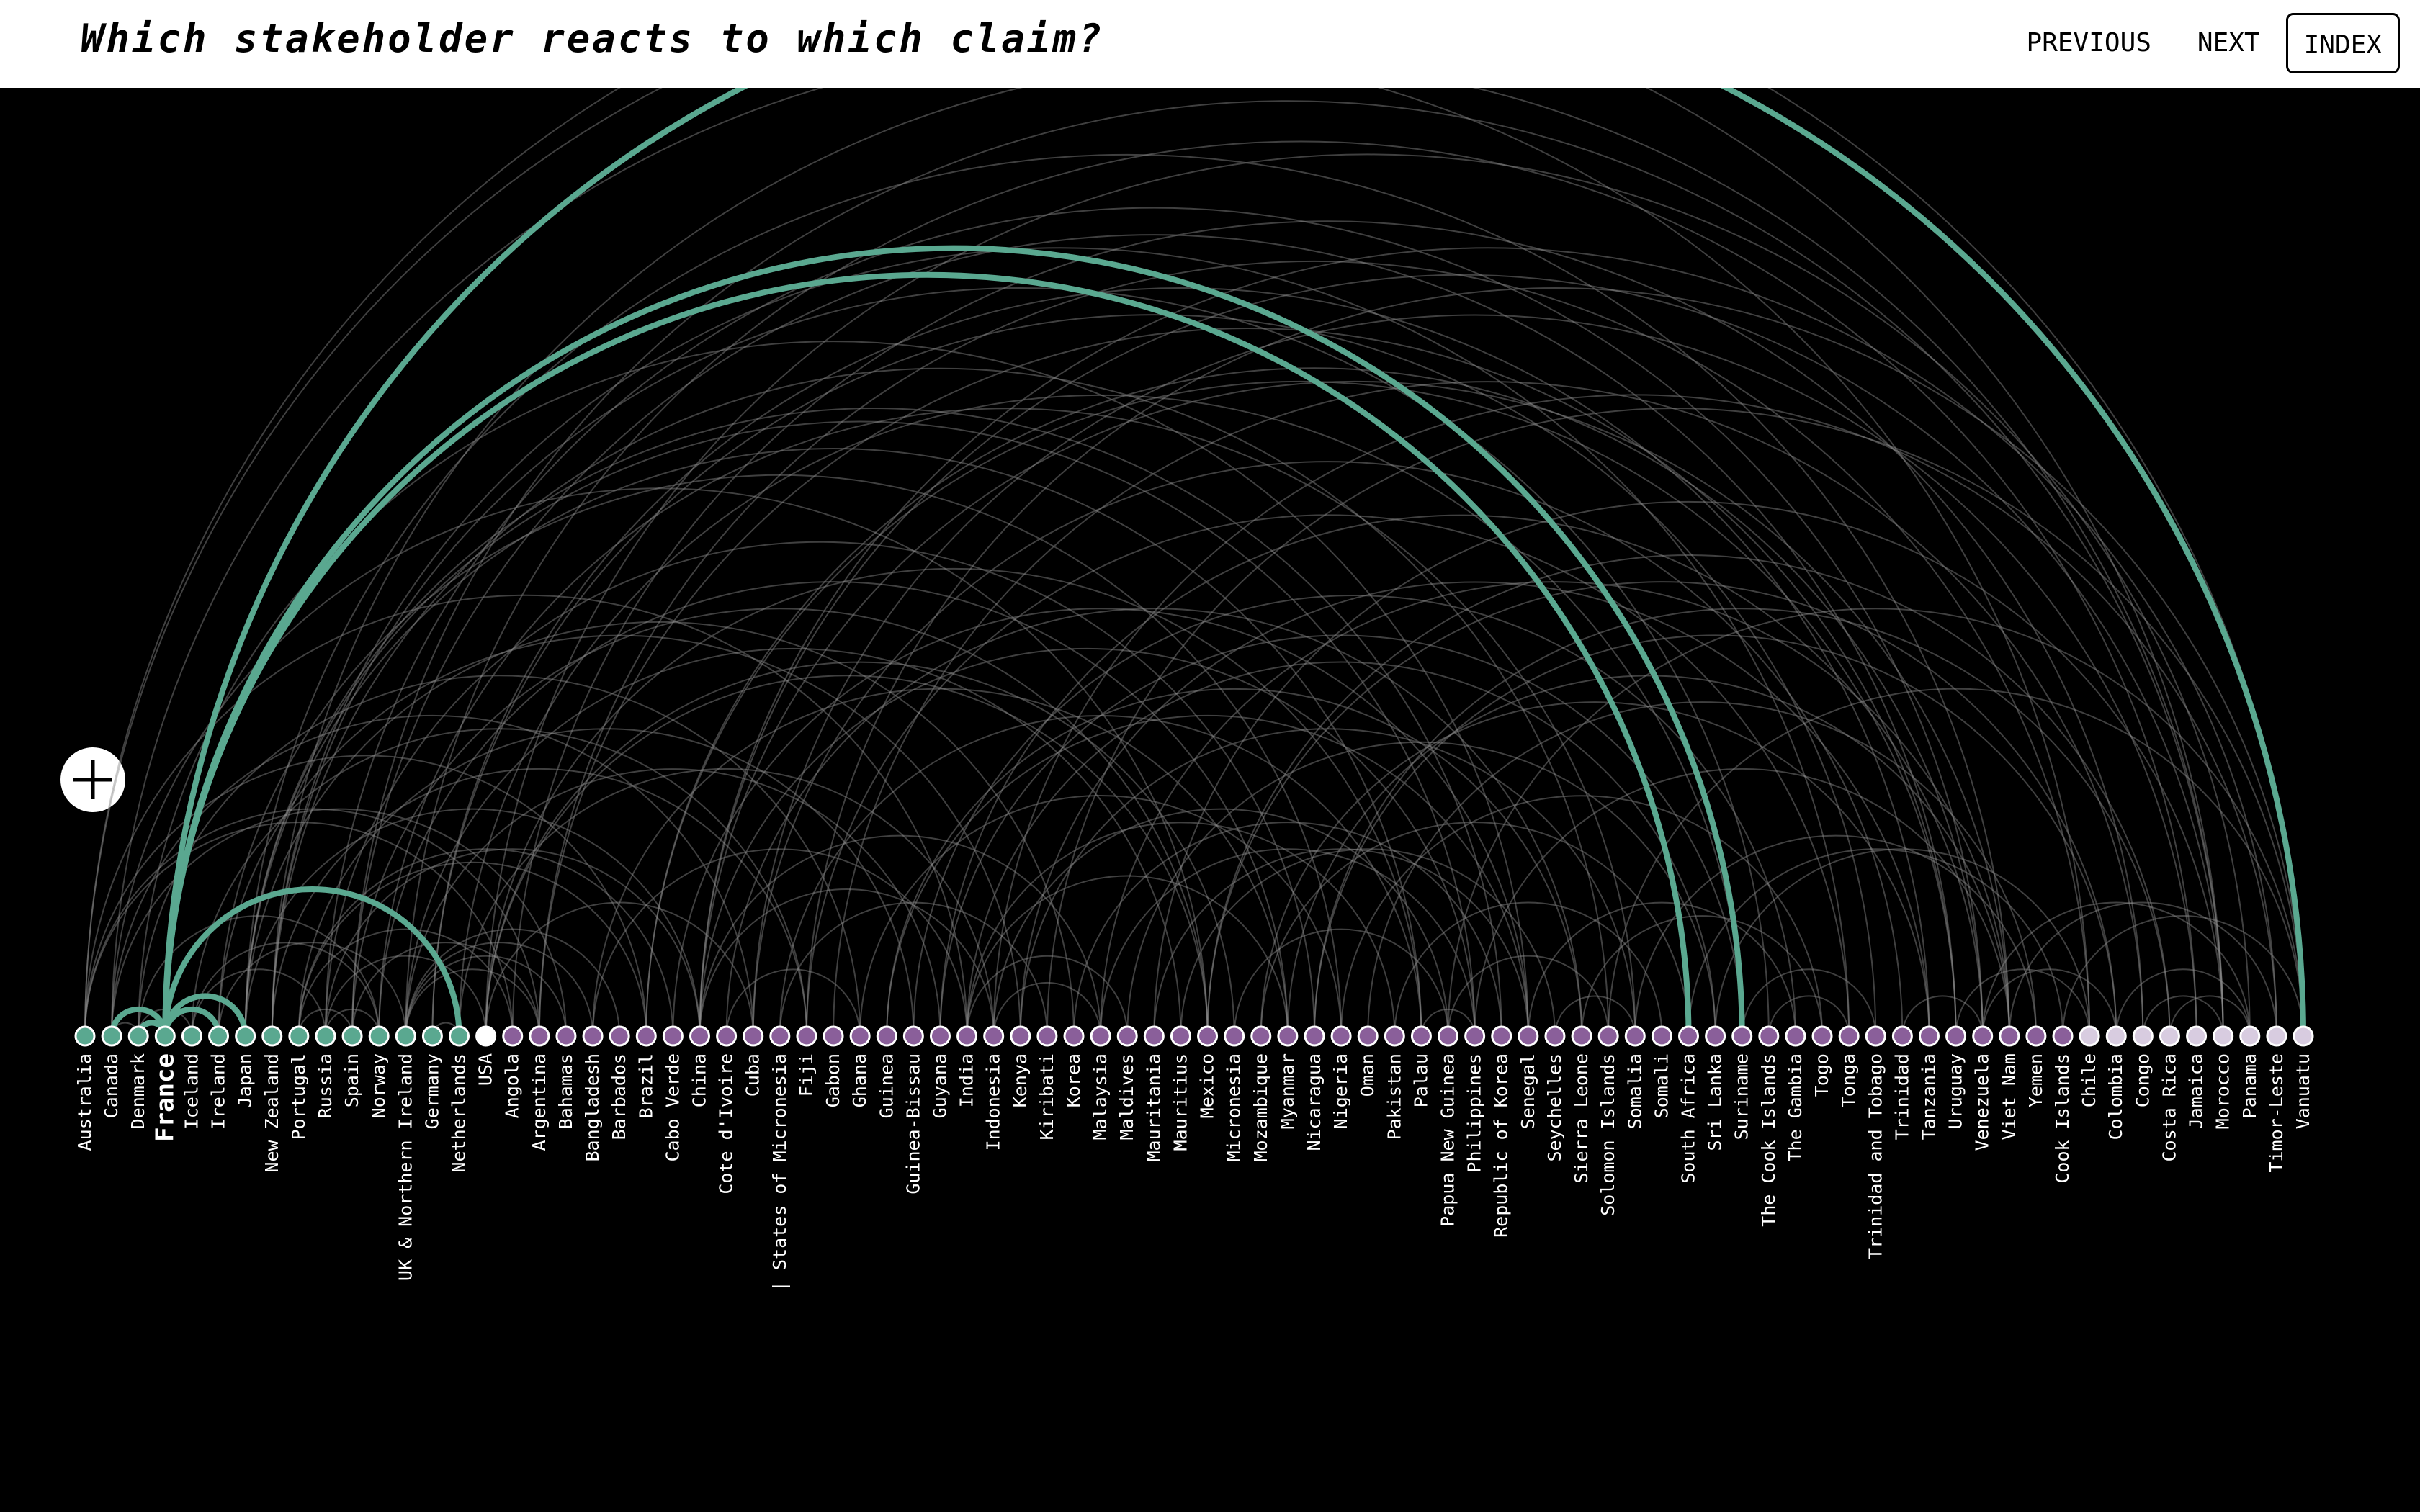 The width and height of the screenshot is (2420, 1512). Describe the element at coordinates (993, 1102) in the screenshot. I see `node-label-indonesia: Indonesia` at that location.